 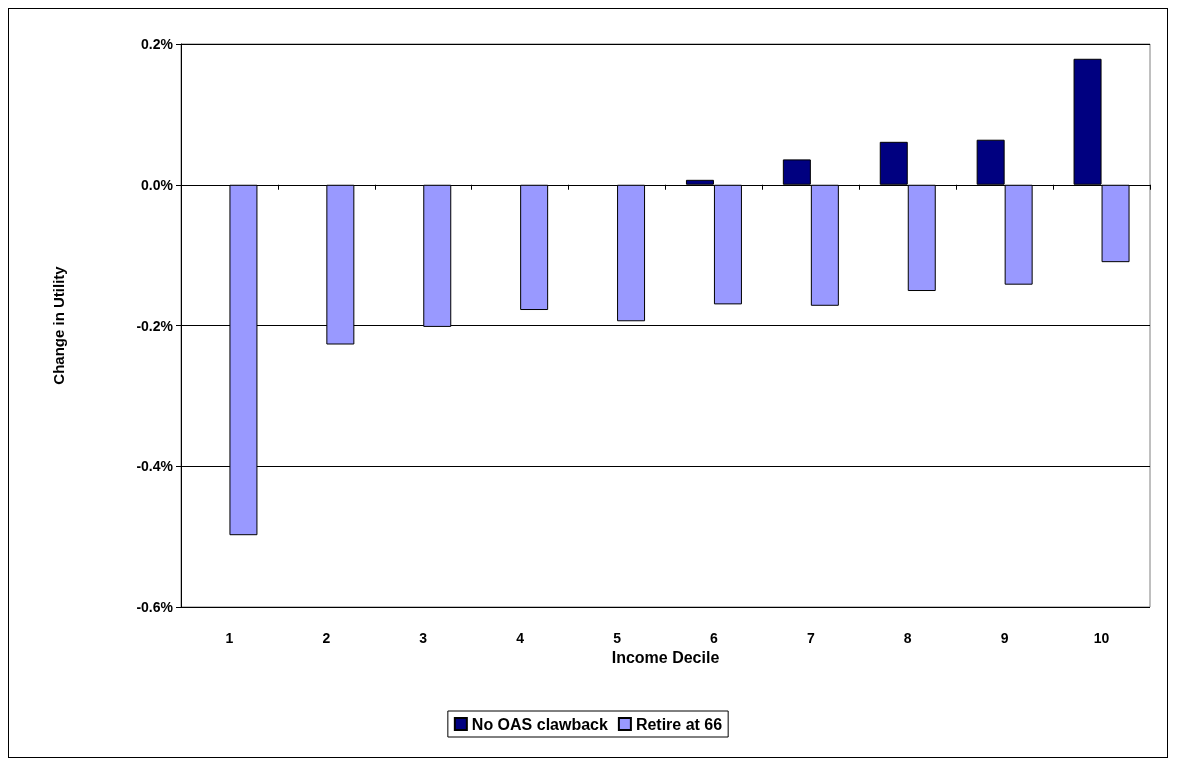 What do you see at coordinates (520, 638) in the screenshot?
I see `x-tick-label: 4` at bounding box center [520, 638].